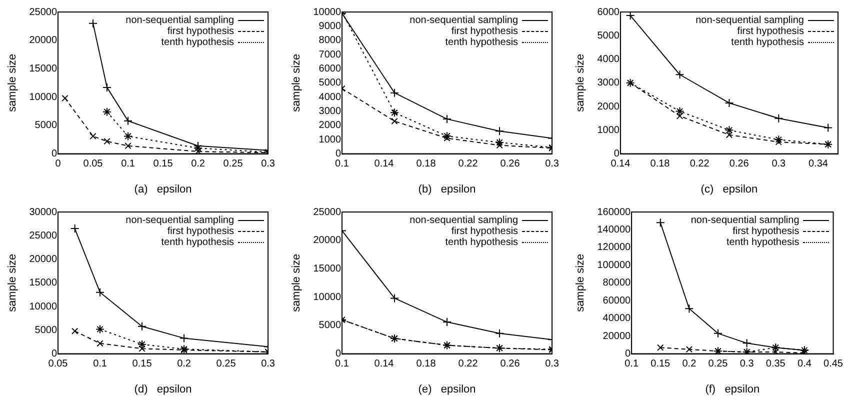  I want to click on x-tick-label: 0.4, so click(805, 364).